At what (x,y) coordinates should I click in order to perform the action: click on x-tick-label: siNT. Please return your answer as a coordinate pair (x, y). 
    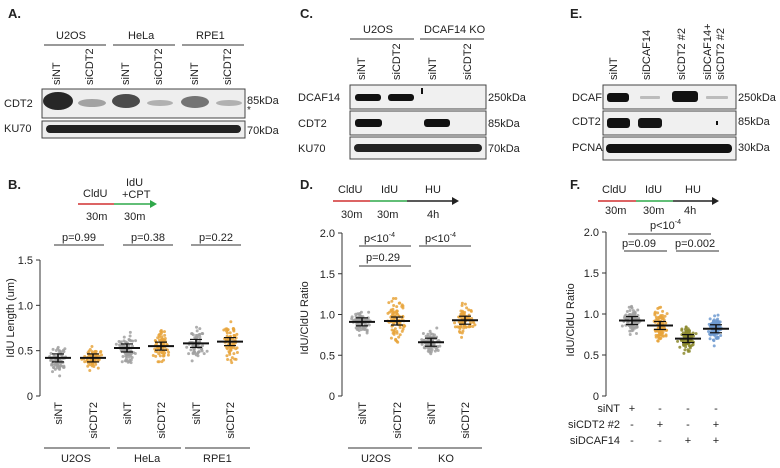
    Looking at the image, I should click on (432, 413).